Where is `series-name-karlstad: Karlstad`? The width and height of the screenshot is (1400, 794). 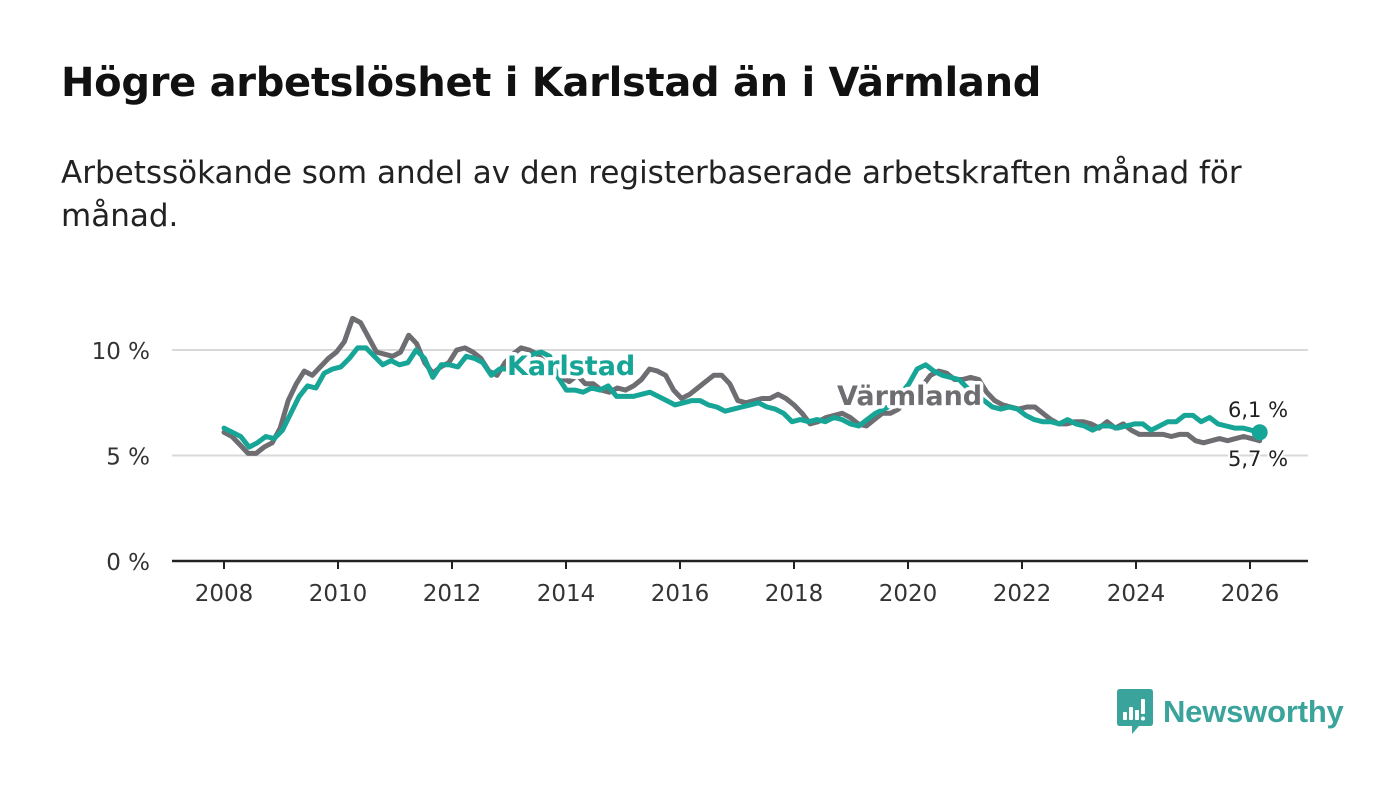 series-name-karlstad: Karlstad is located at coordinates (571, 366).